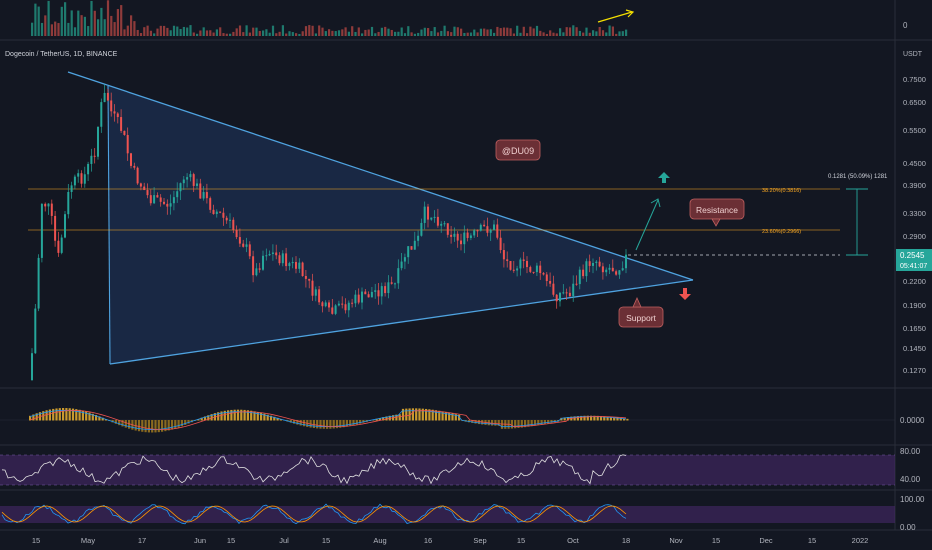 This screenshot has height=550, width=932. Describe the element at coordinates (913, 54) in the screenshot. I see `currency-label: USDT` at that location.